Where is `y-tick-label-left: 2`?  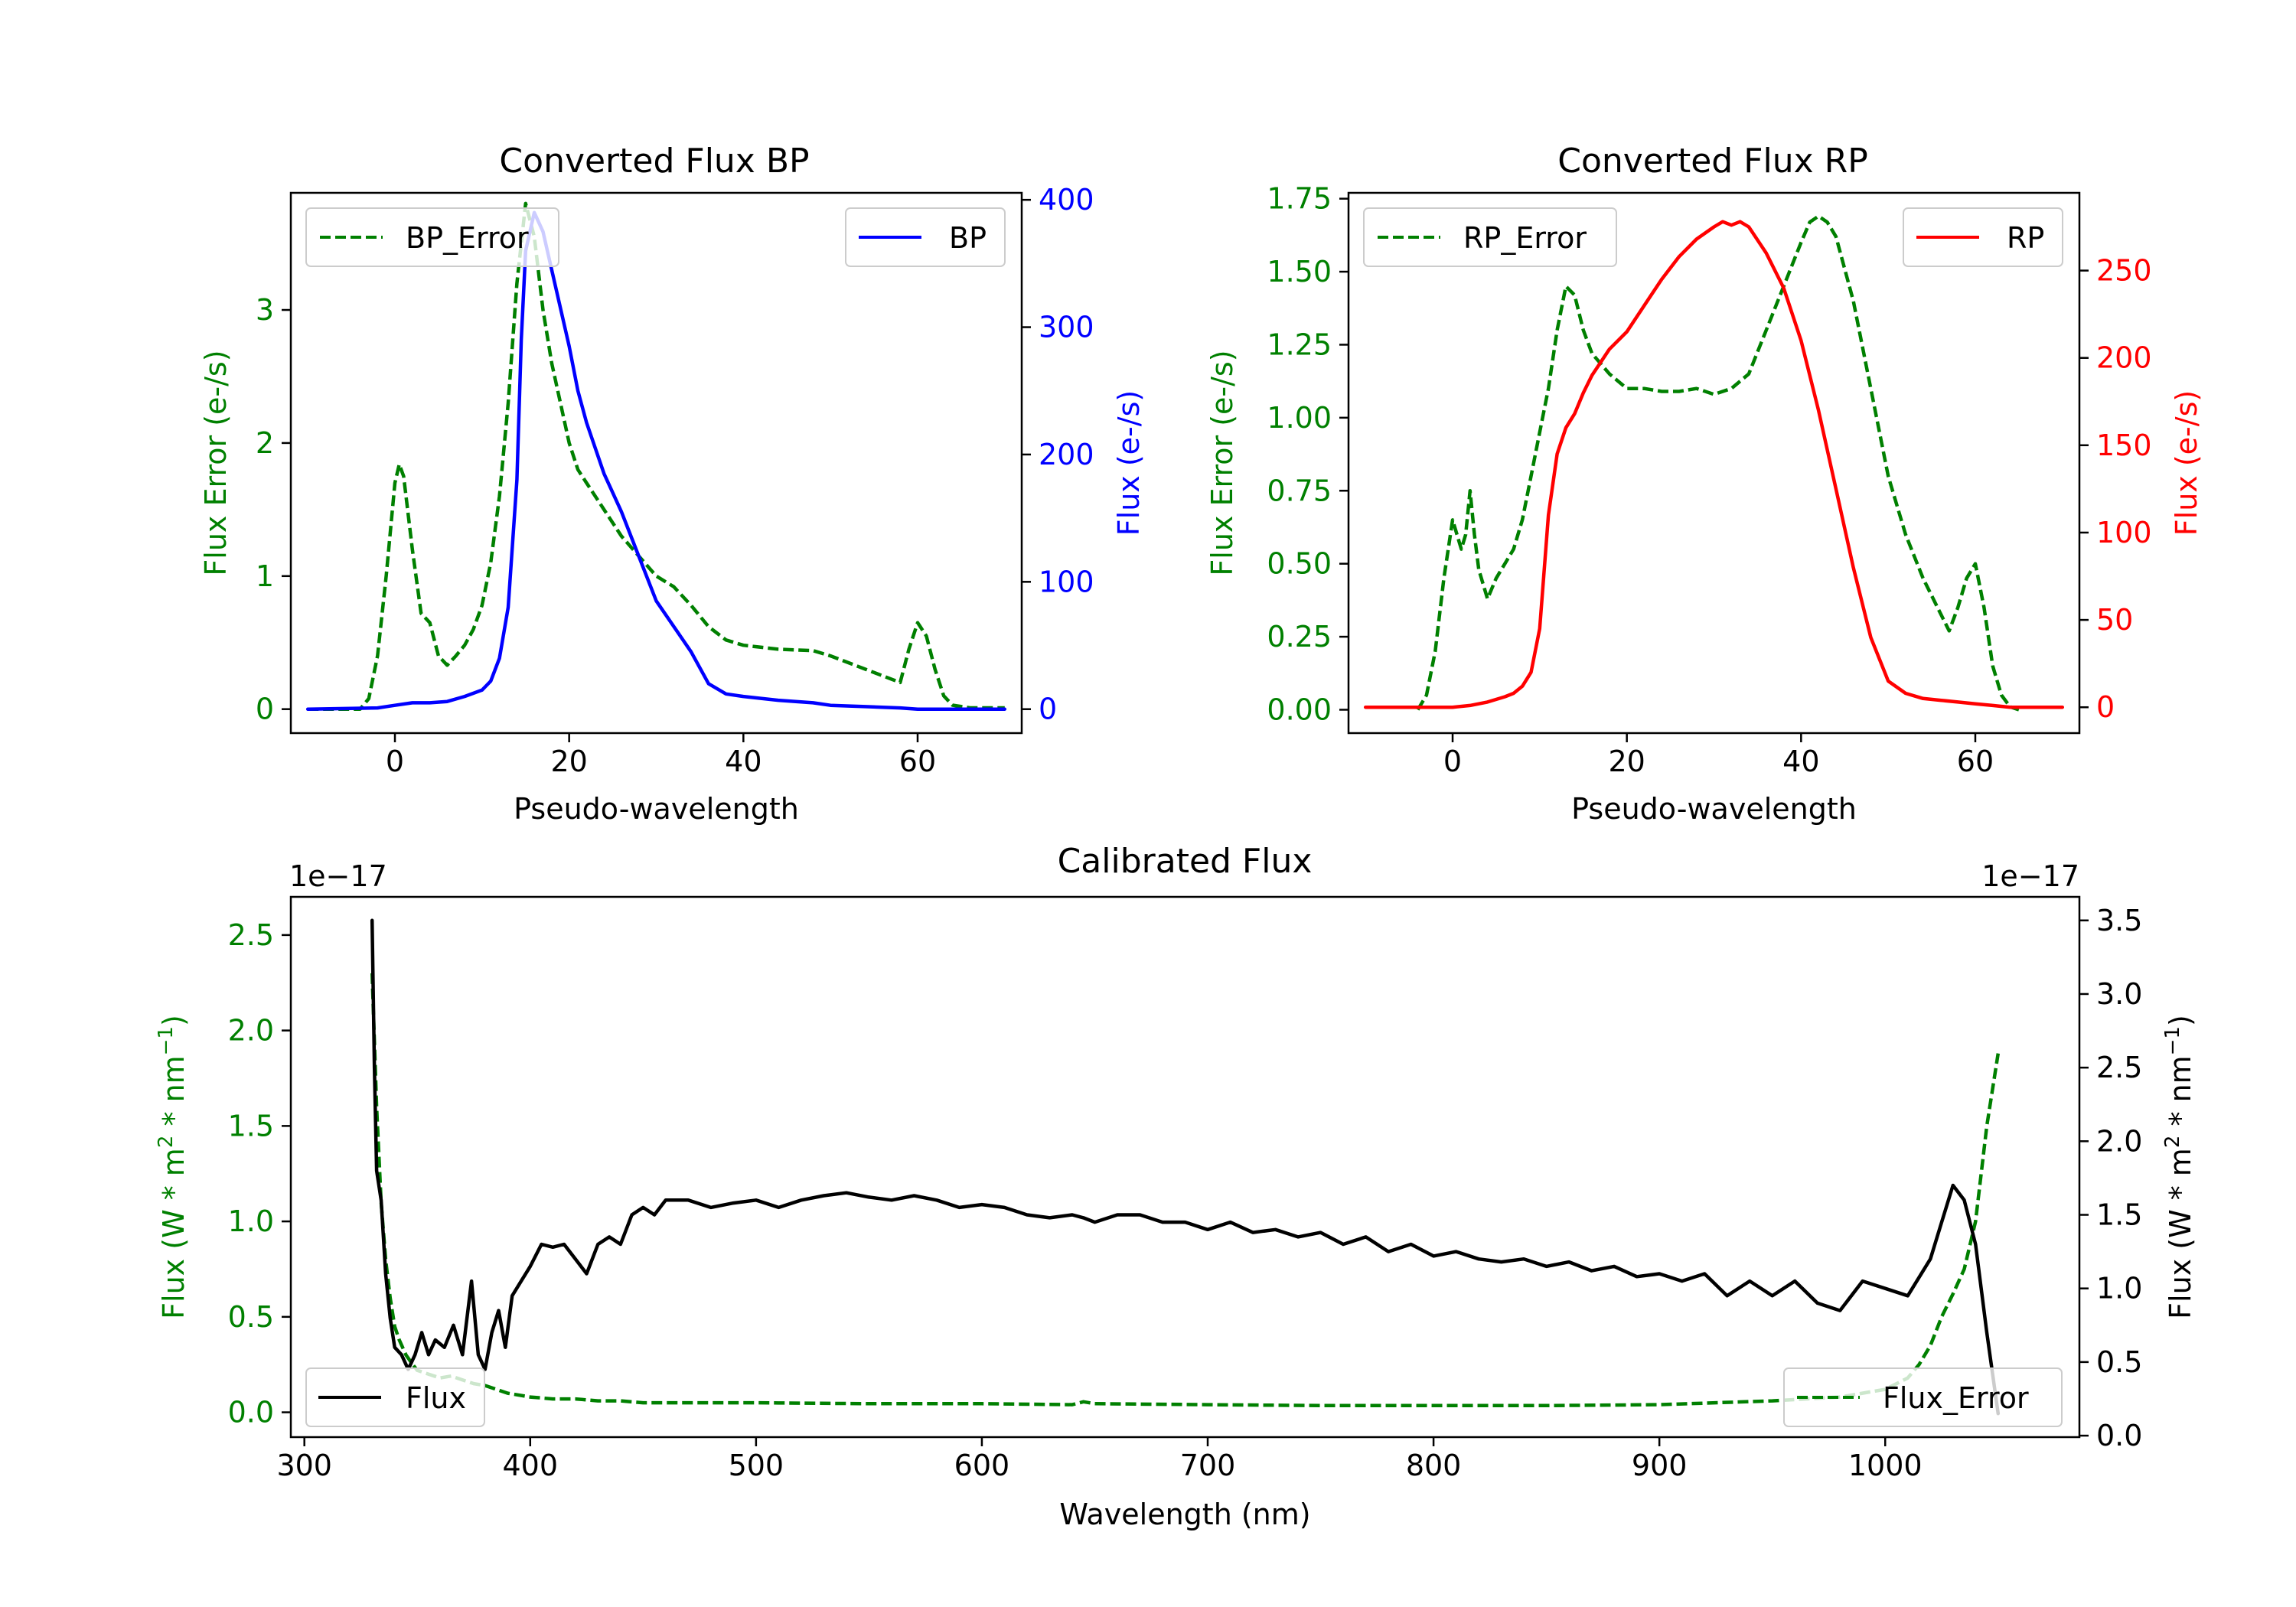 y-tick-label-left: 2 is located at coordinates (265, 443).